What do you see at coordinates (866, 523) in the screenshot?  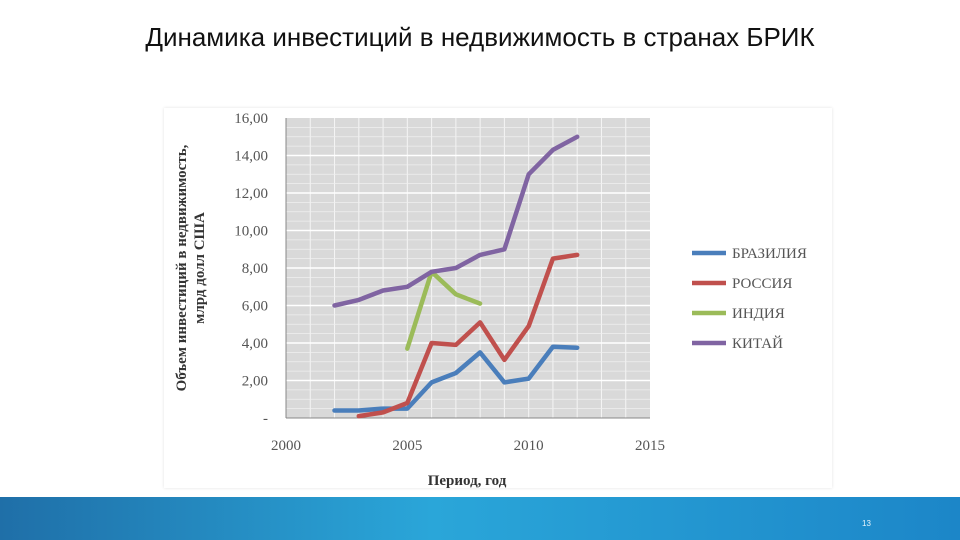 I see `page-number: 13` at bounding box center [866, 523].